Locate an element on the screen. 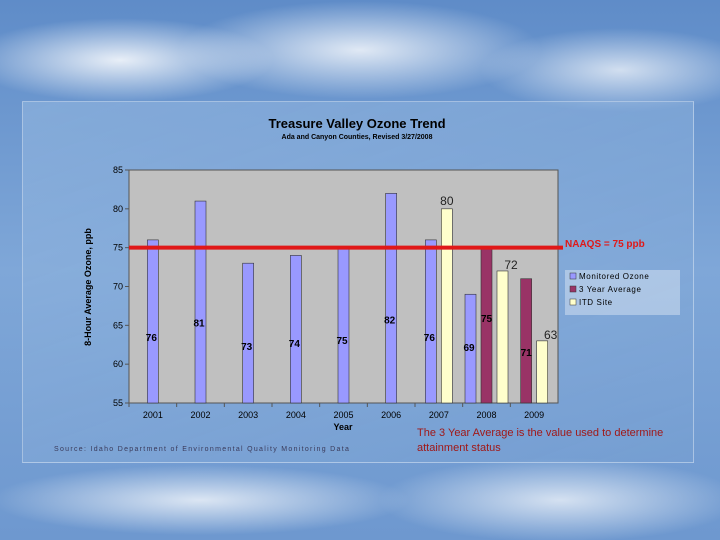  x-tick-label: 2009 is located at coordinates (534, 415).